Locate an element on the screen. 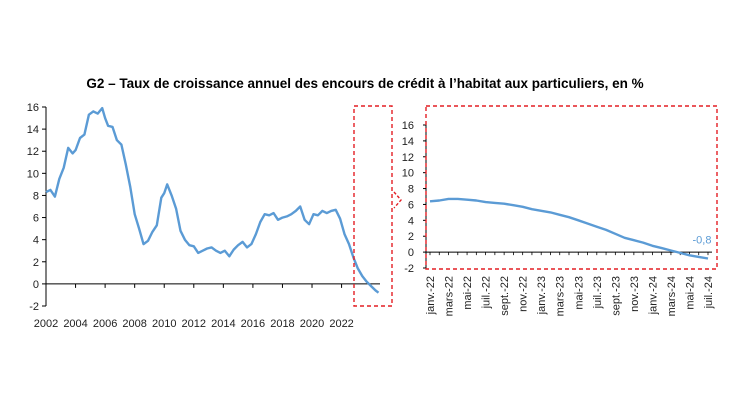 This screenshot has height=410, width=730. right-x-tick-label: sept.-23 is located at coordinates (616, 296).